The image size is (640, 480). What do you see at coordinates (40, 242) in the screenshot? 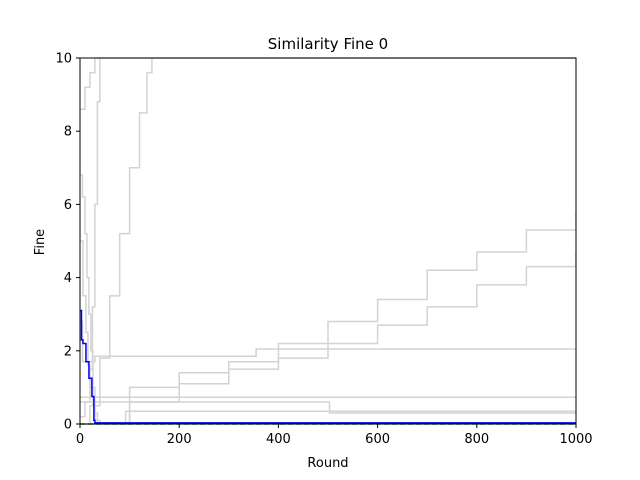
I see `y-axis-label: Fine` at bounding box center [40, 242].